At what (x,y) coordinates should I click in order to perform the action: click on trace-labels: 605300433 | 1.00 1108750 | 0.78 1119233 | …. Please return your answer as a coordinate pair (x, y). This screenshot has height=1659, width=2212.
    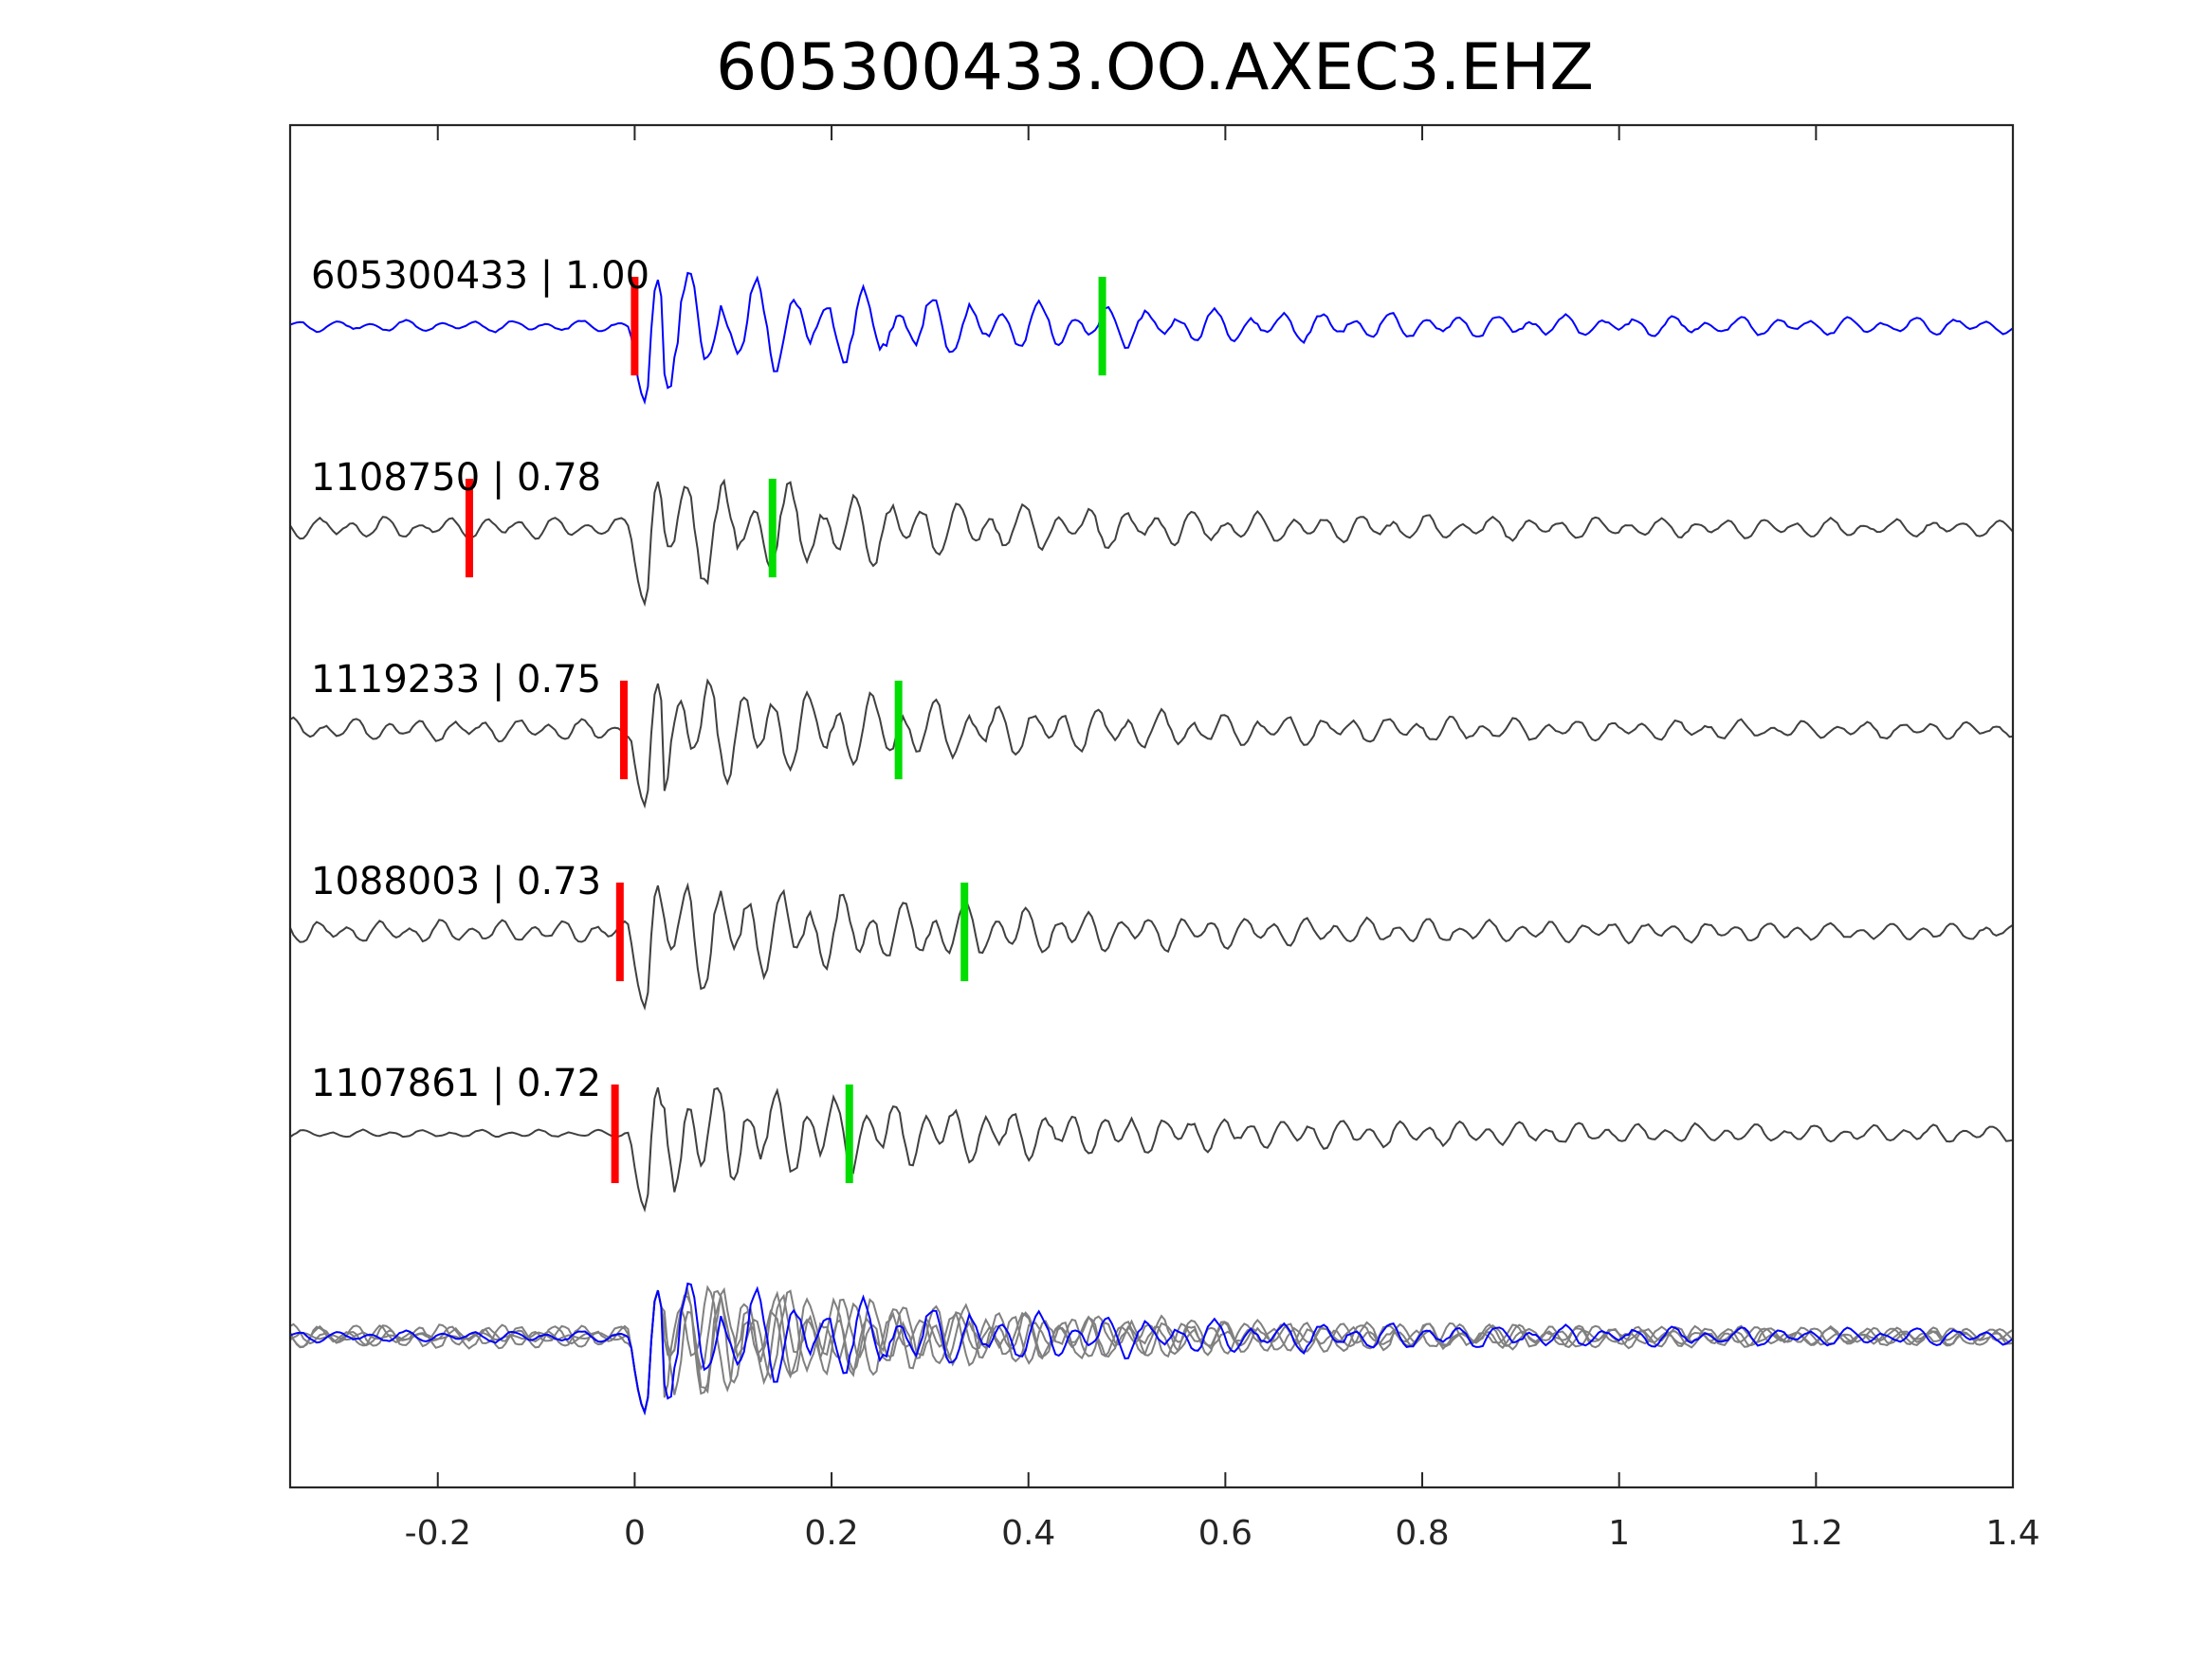
    Looking at the image, I should click on (480, 679).